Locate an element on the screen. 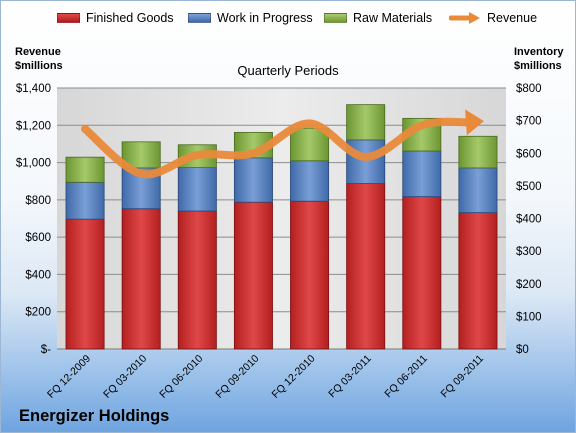 The width and height of the screenshot is (576, 433). legend-item-raw-materials: Raw Materials is located at coordinates (378, 18).